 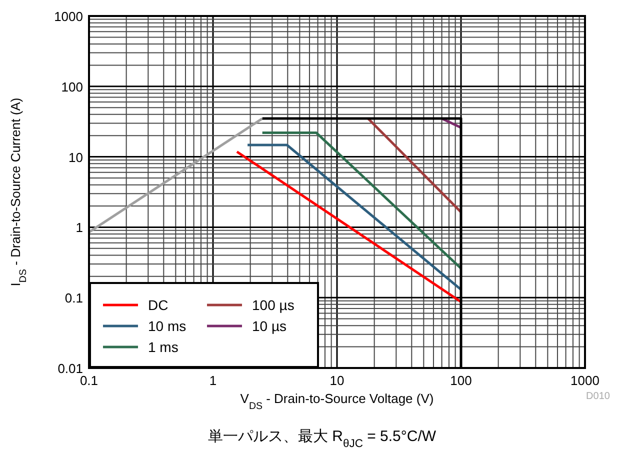 What do you see at coordinates (70, 368) in the screenshot?
I see `y-tick-label: 0.01` at bounding box center [70, 368].